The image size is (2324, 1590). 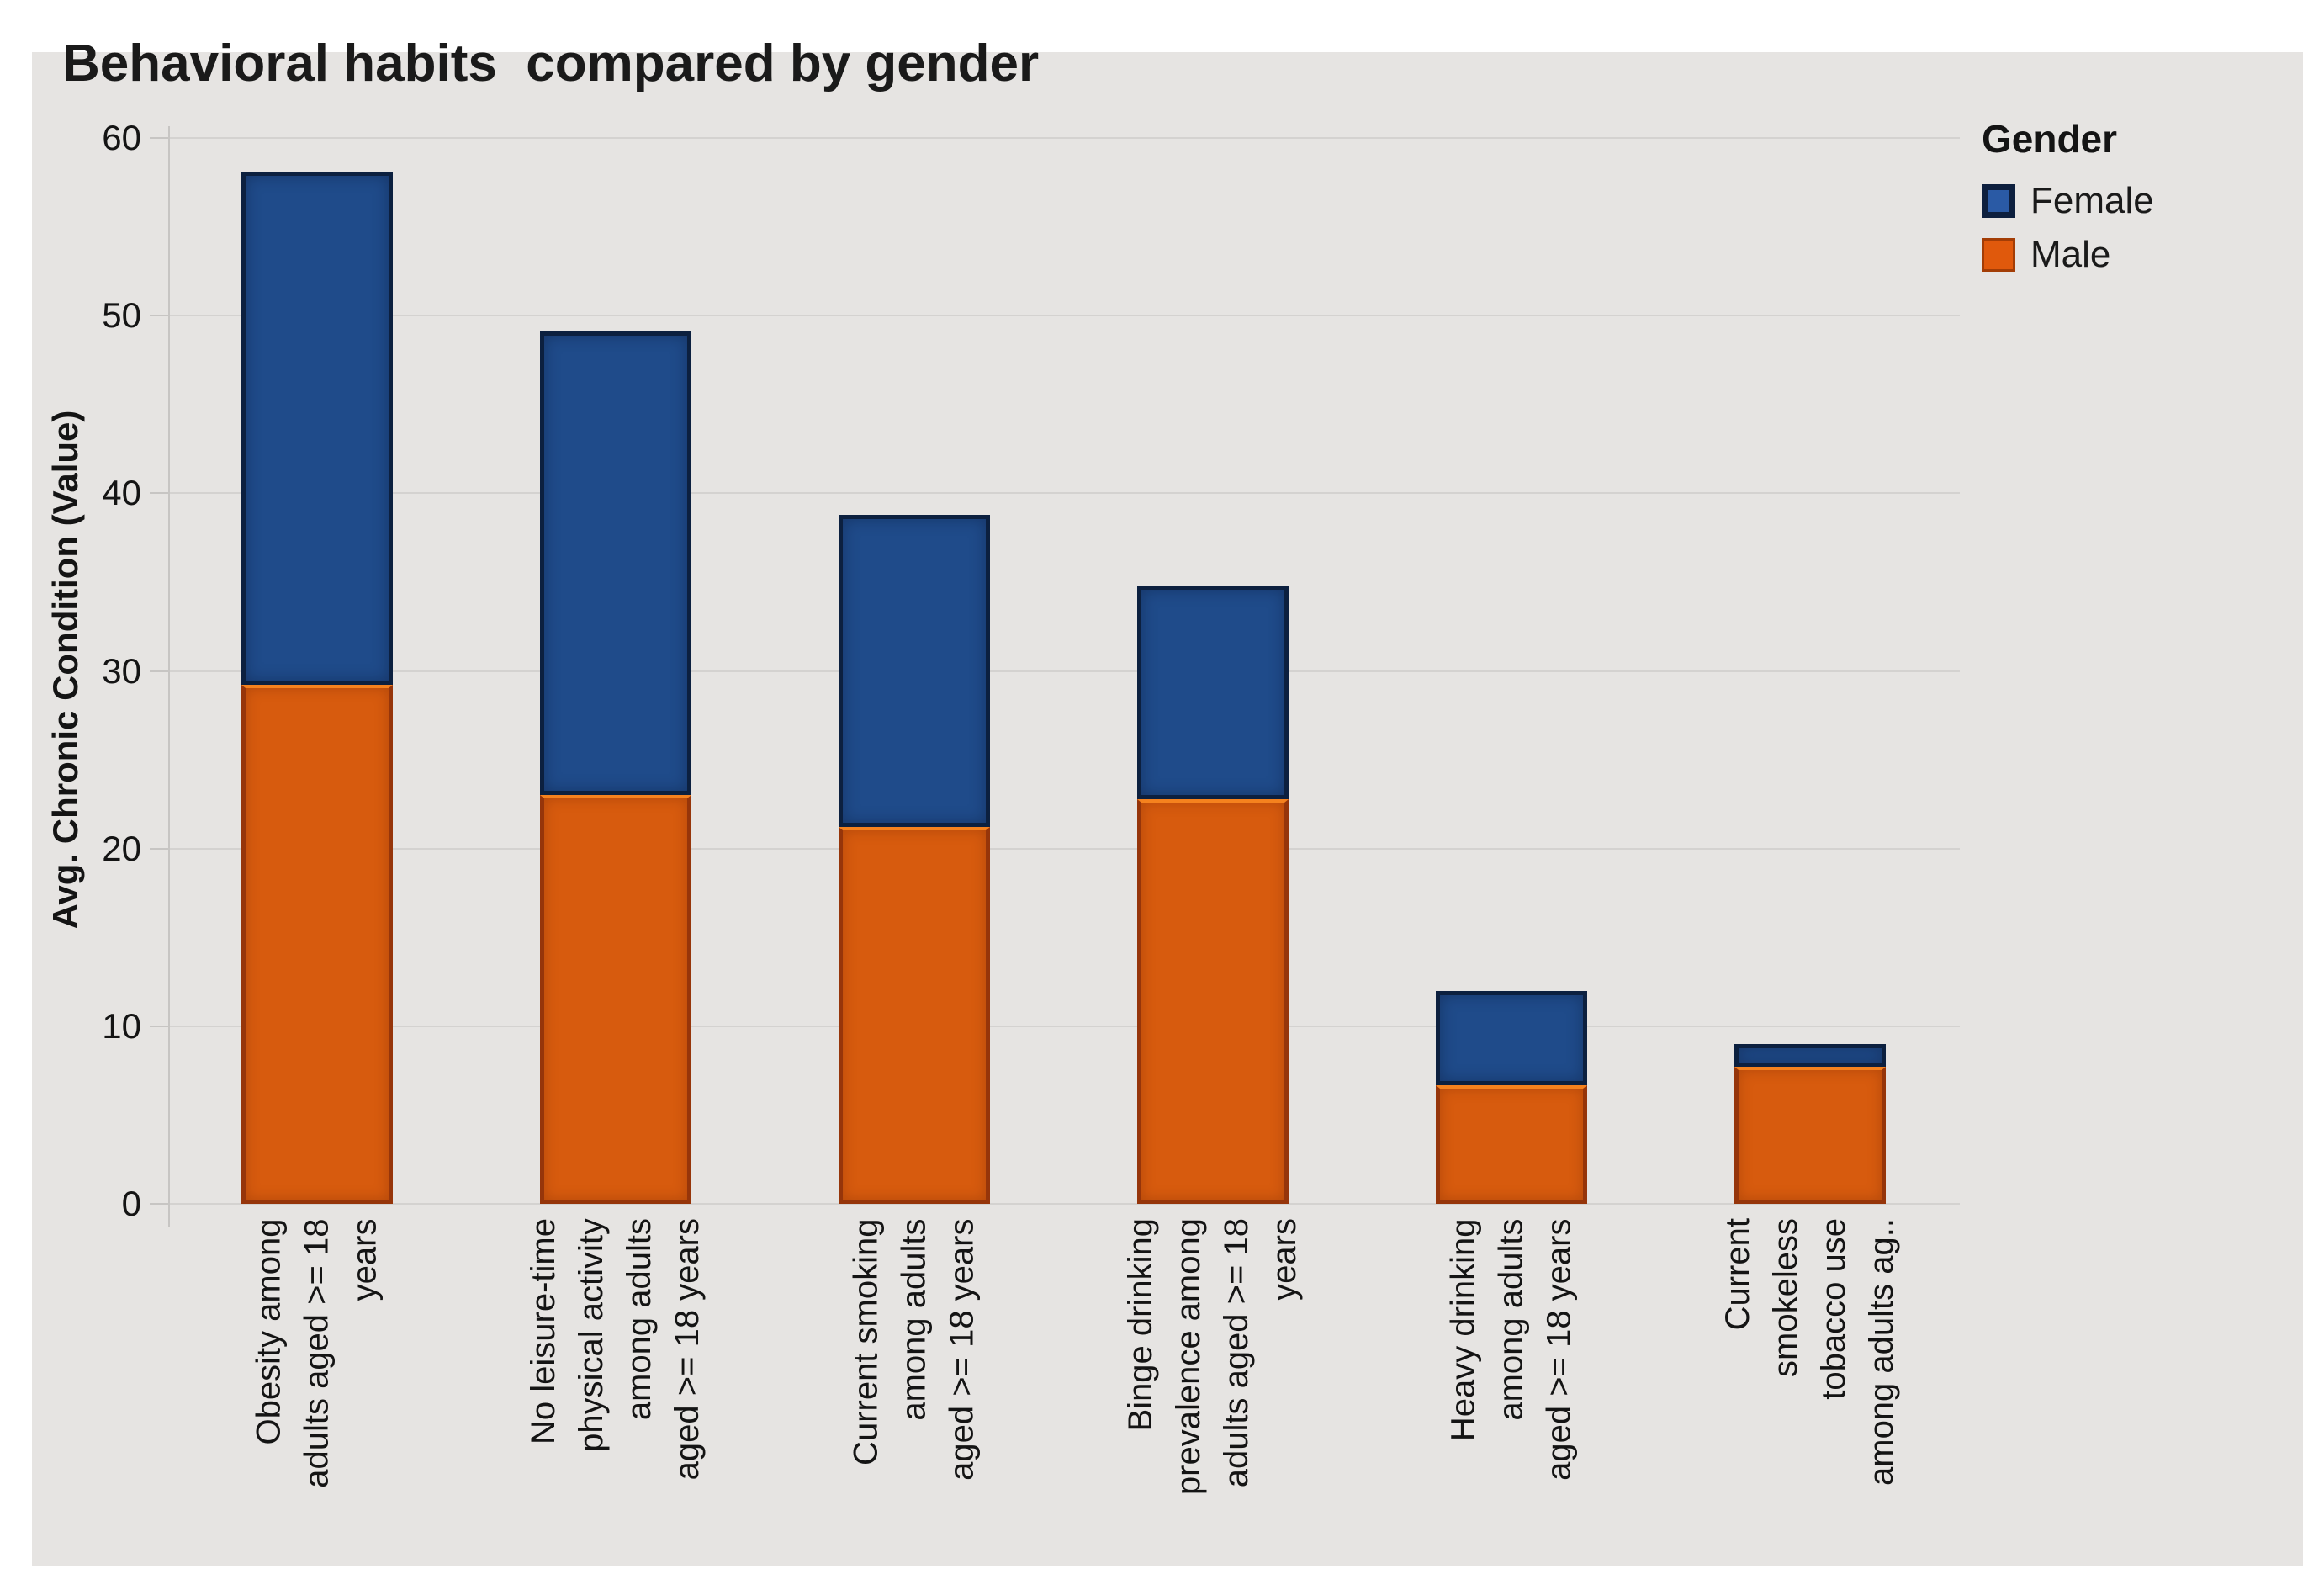 I want to click on y-axis-line, so click(x=169, y=676).